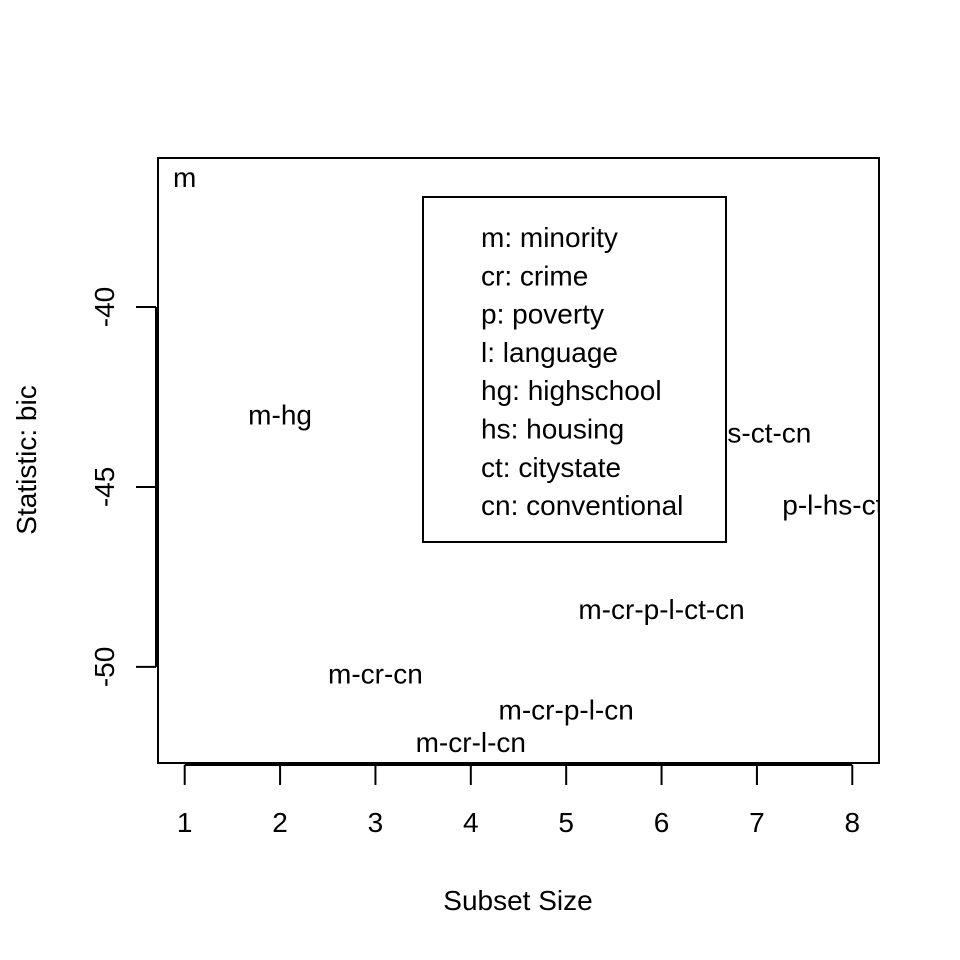 The image size is (960, 960). I want to click on legend-box, so click(574, 369).